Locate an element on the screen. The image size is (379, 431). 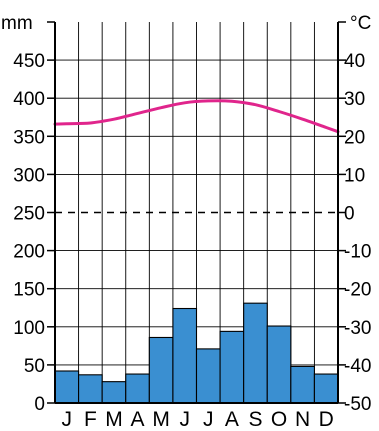
right-axis-ticks: -50 -40 -30 -20 -10 0 10 20 30 40 is located at coordinates (354, 233).